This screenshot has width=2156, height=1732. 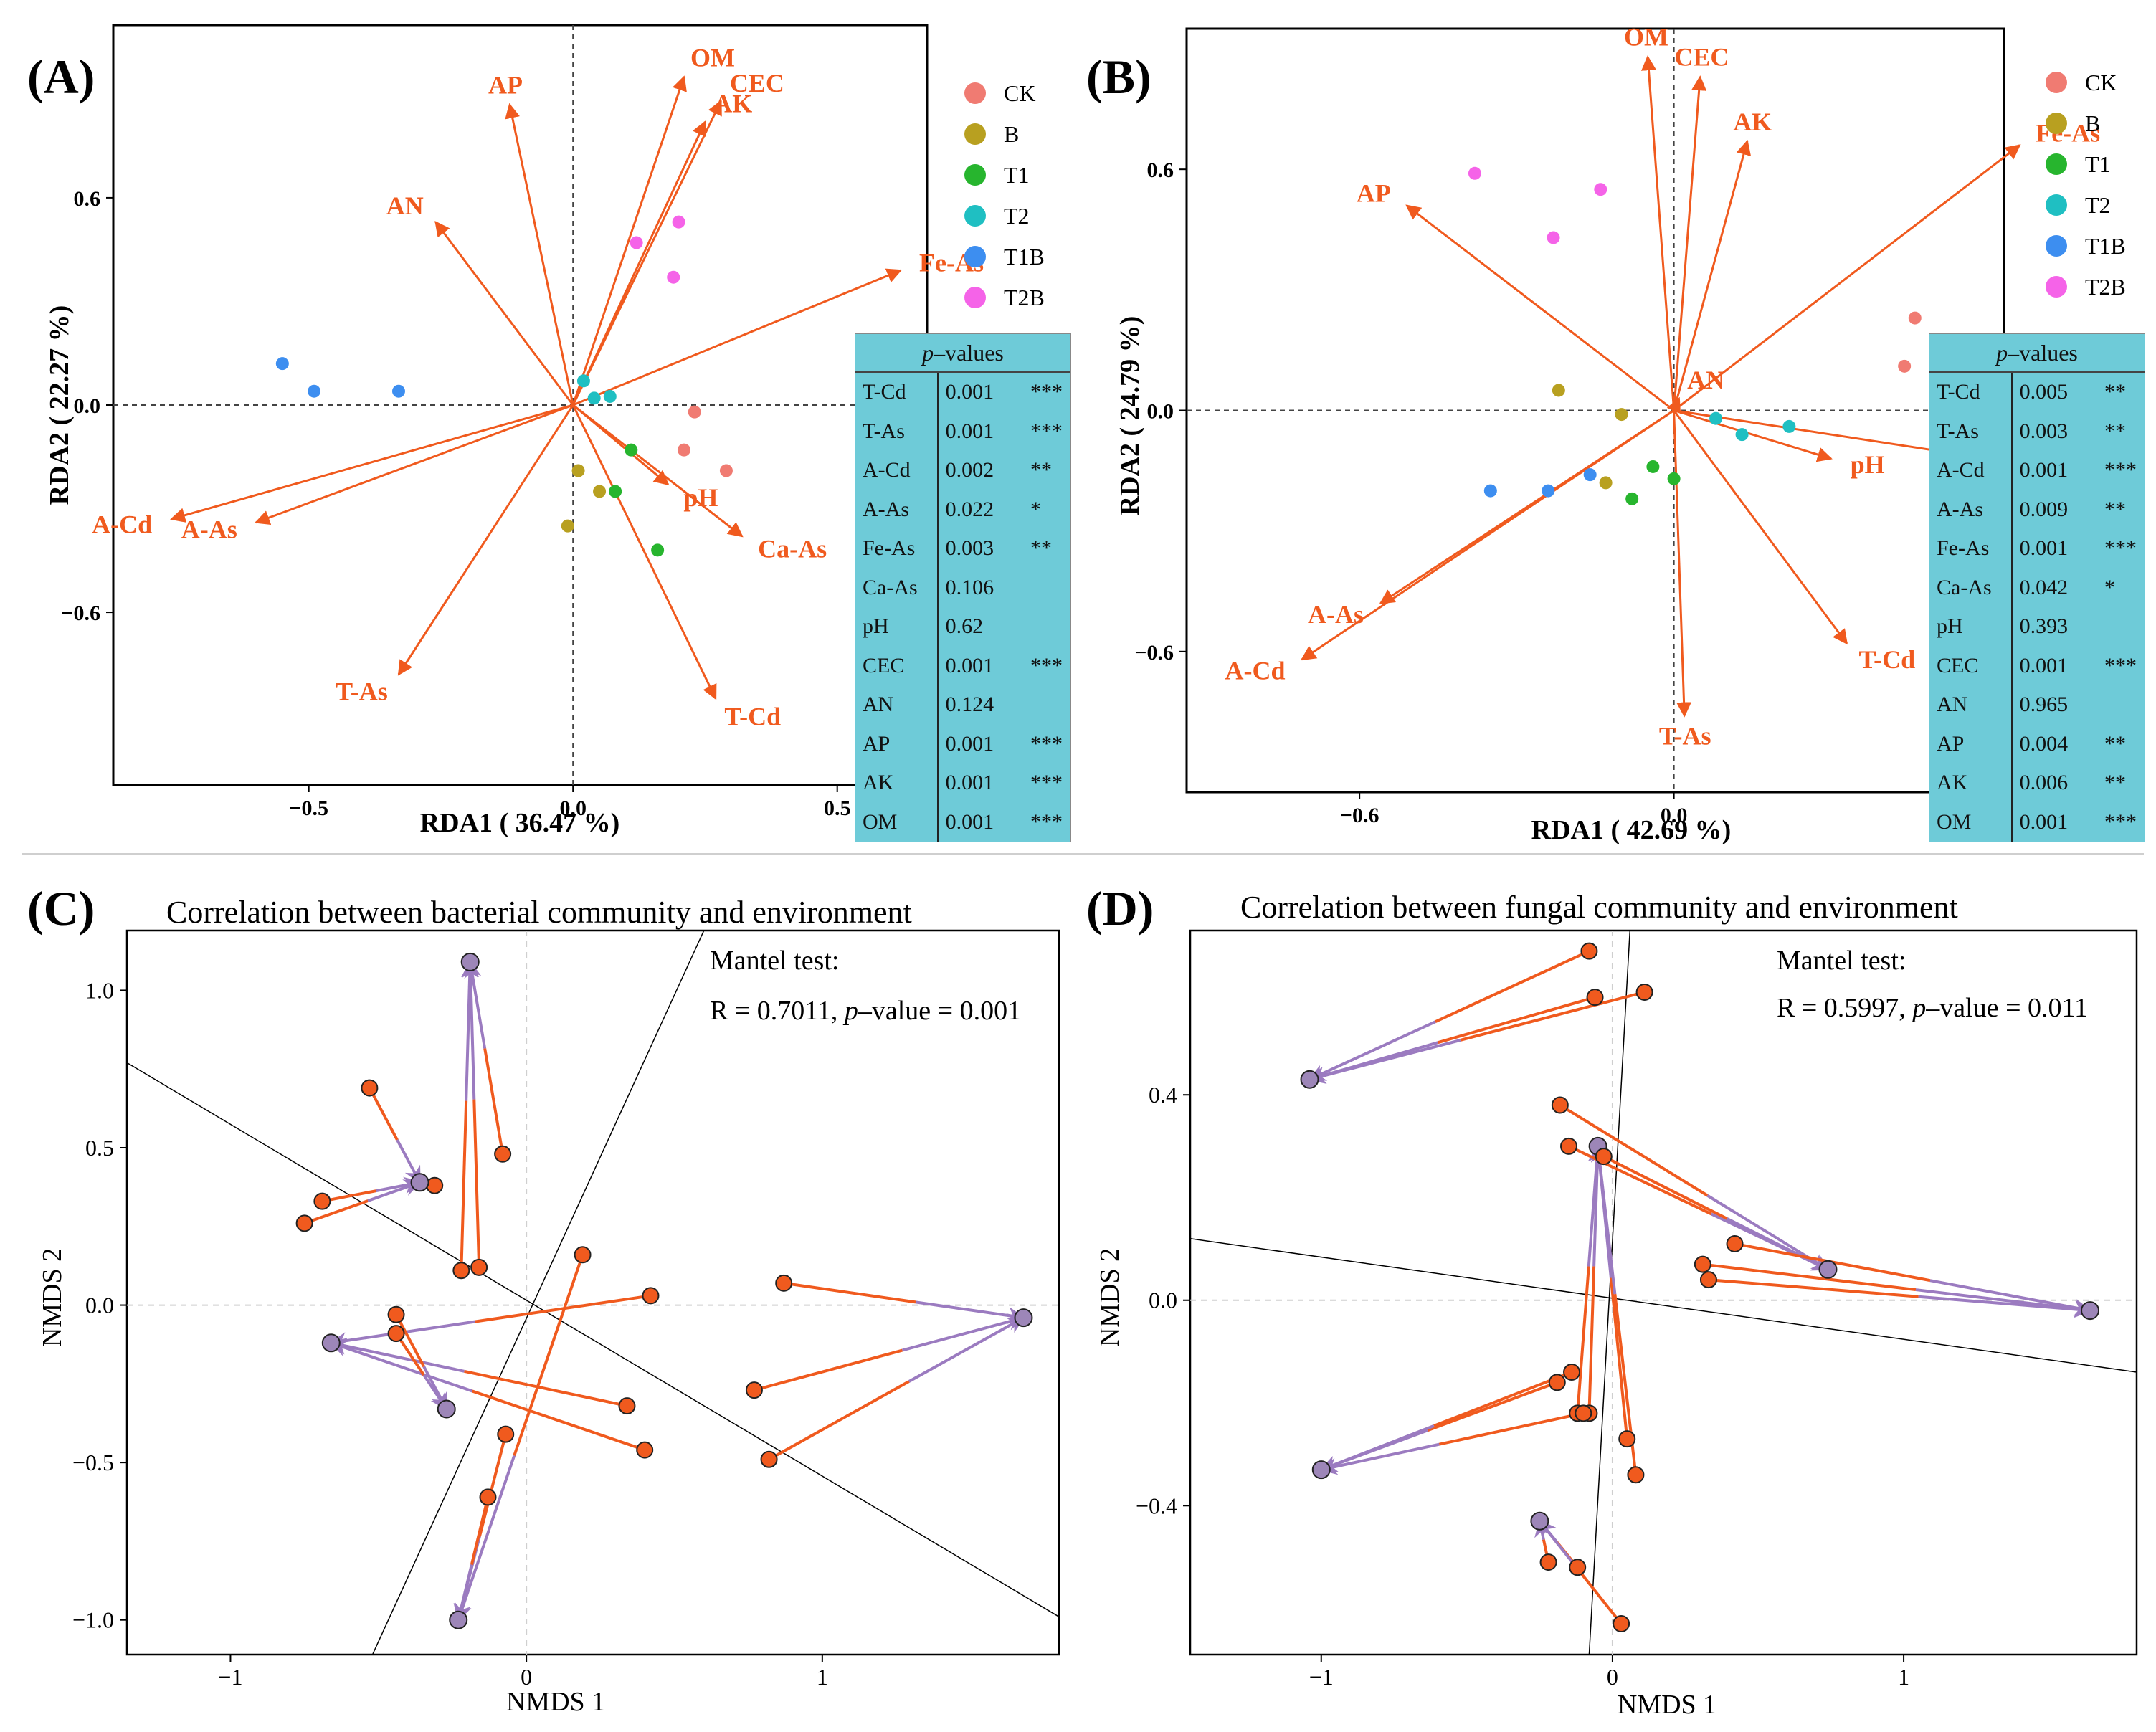 What do you see at coordinates (897, 743) in the screenshot?
I see `pvalue-variable: AP` at bounding box center [897, 743].